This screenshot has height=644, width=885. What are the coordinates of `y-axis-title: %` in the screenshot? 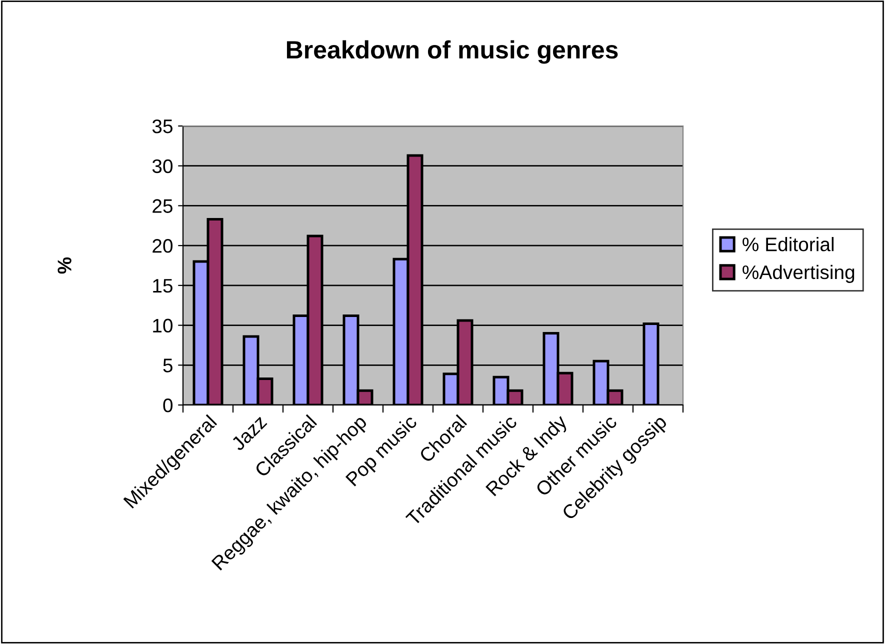 It's located at (65, 265).